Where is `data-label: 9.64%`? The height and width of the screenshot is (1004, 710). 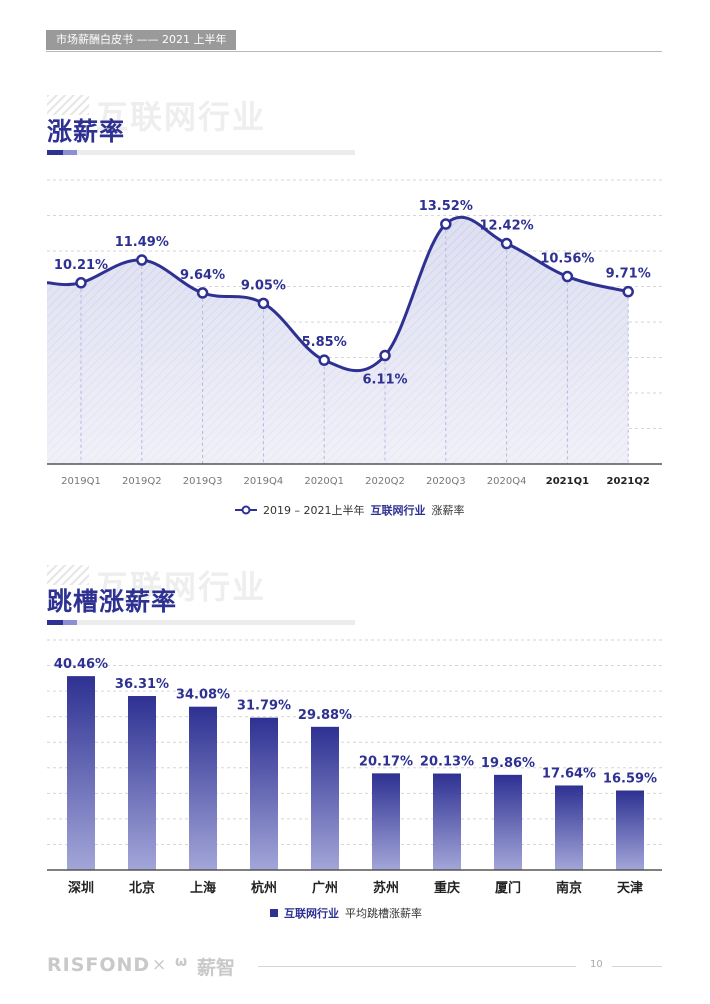 data-label: 9.64% is located at coordinates (202, 275).